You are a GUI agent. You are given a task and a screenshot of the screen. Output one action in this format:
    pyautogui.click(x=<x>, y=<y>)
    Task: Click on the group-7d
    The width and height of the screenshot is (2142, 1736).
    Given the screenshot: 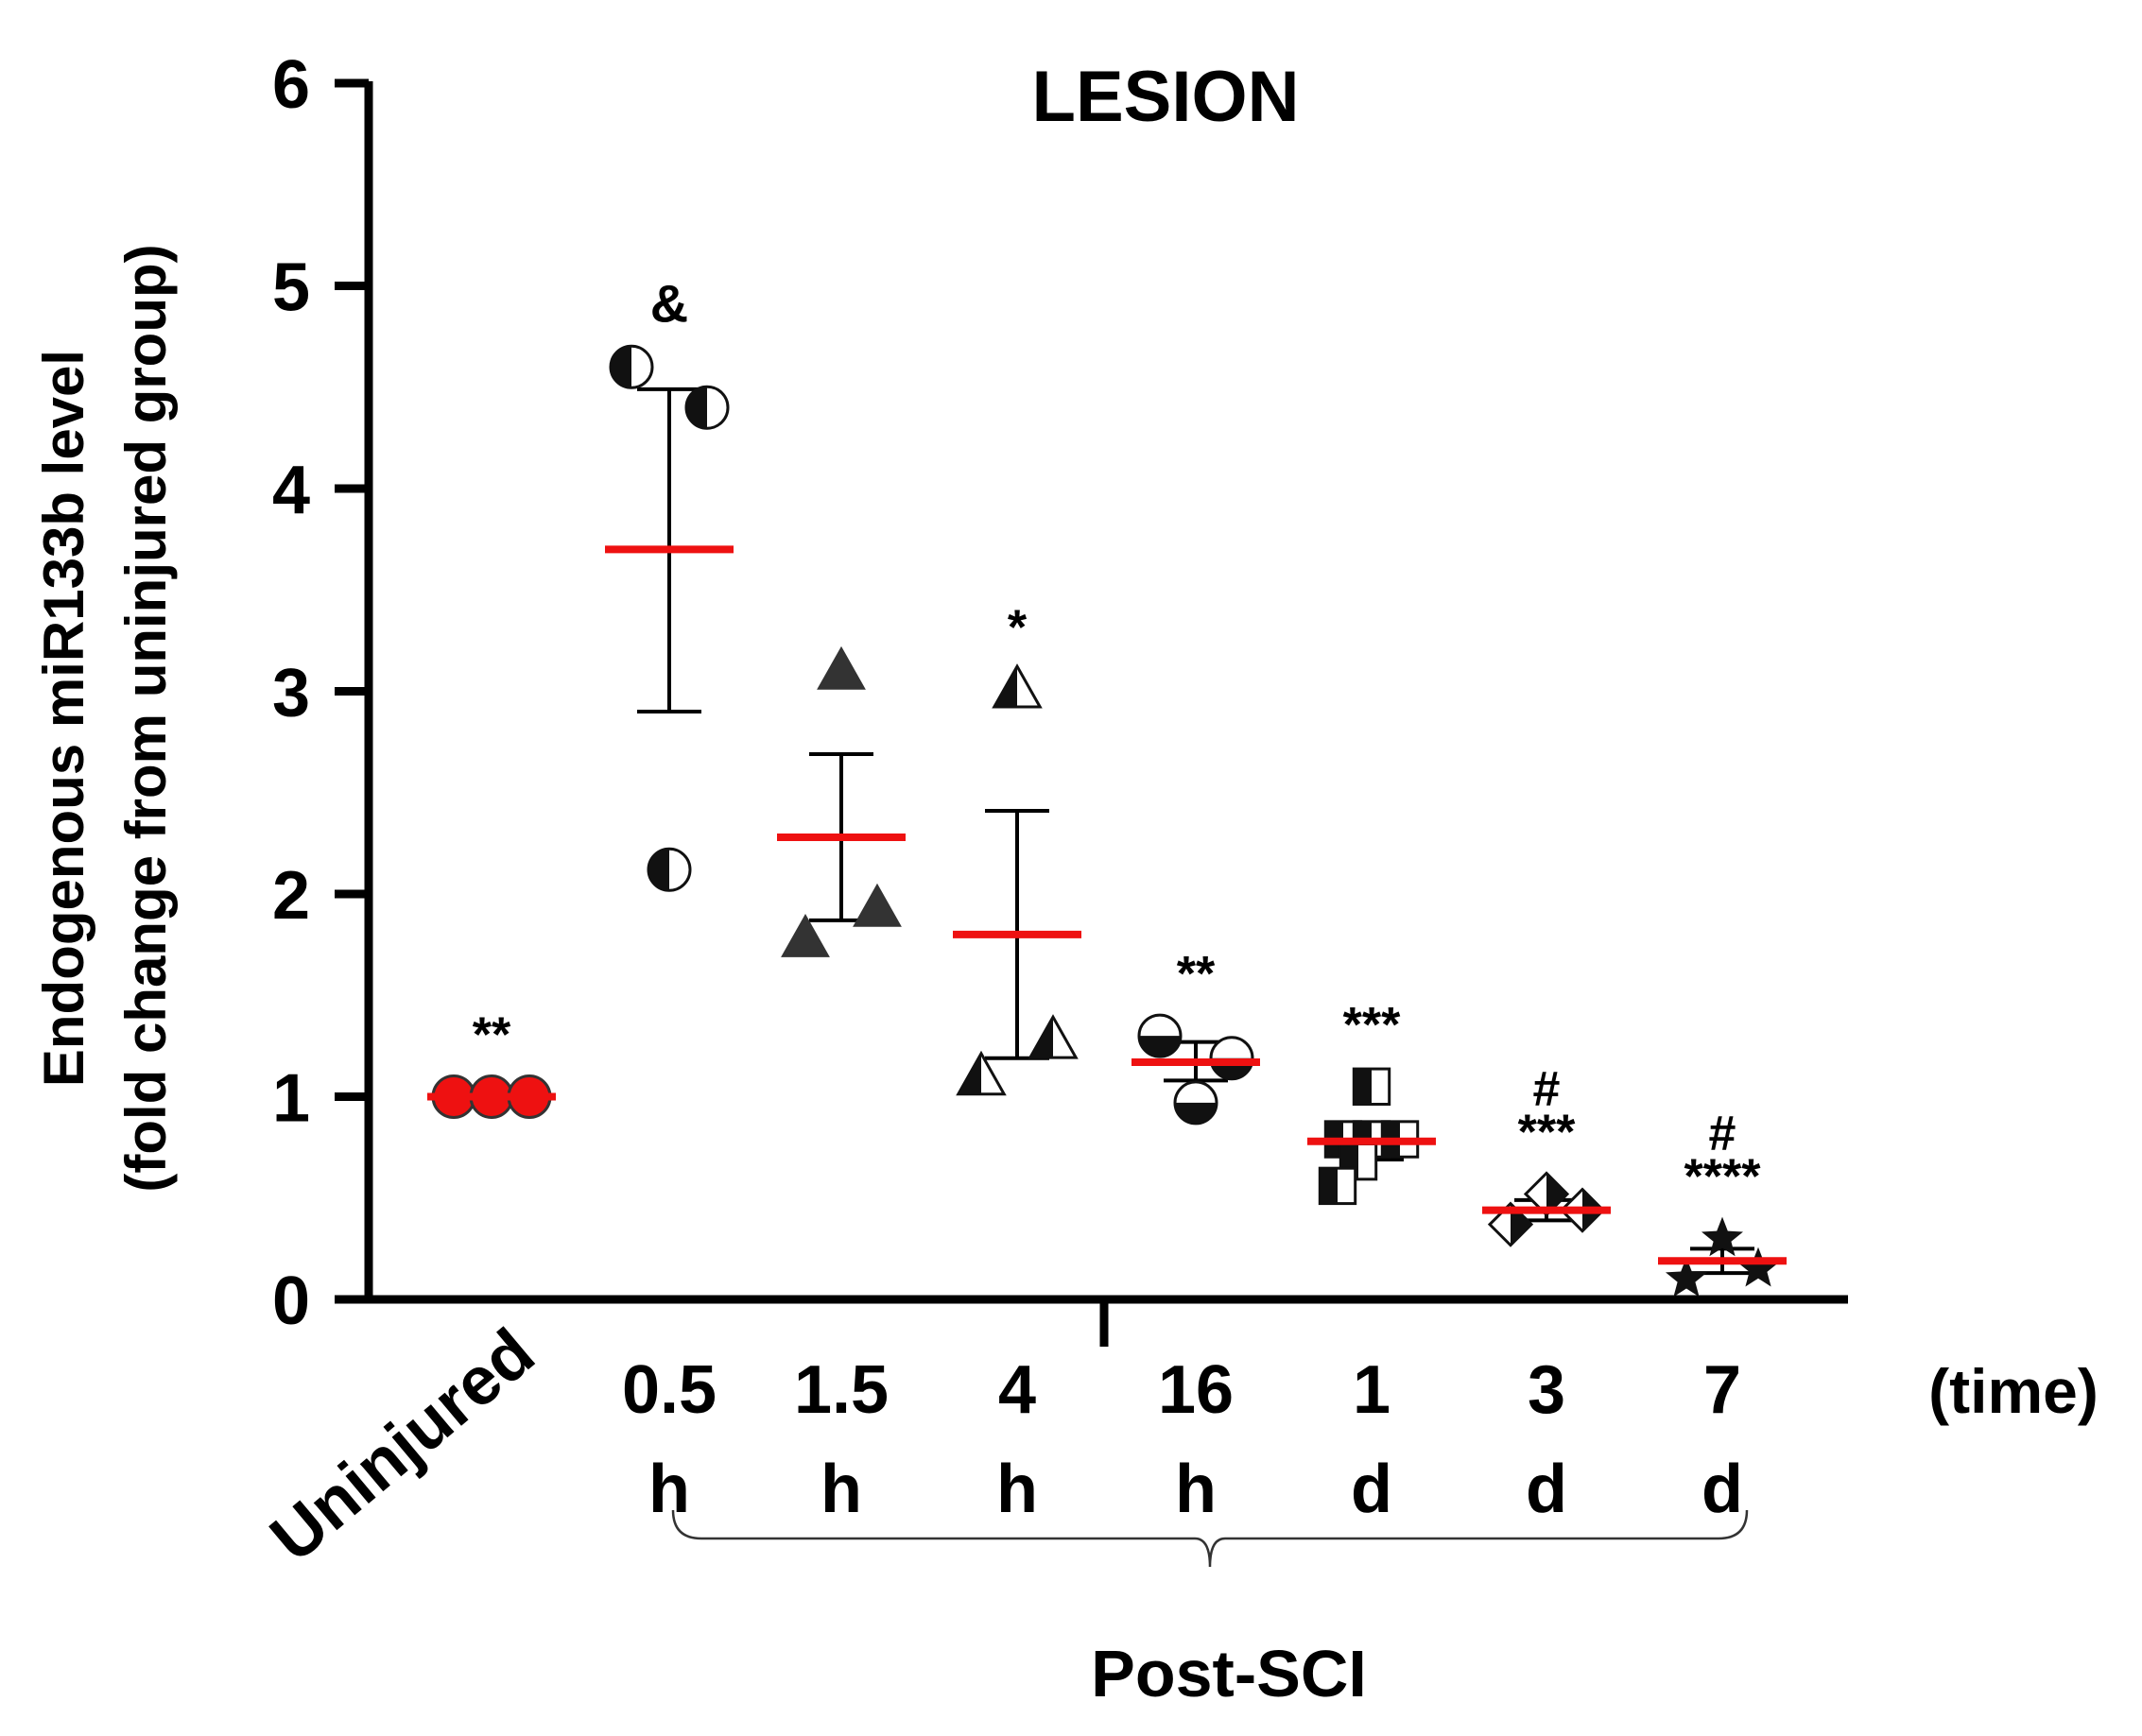 What is the action you would take?
    pyautogui.click(x=1722, y=1257)
    